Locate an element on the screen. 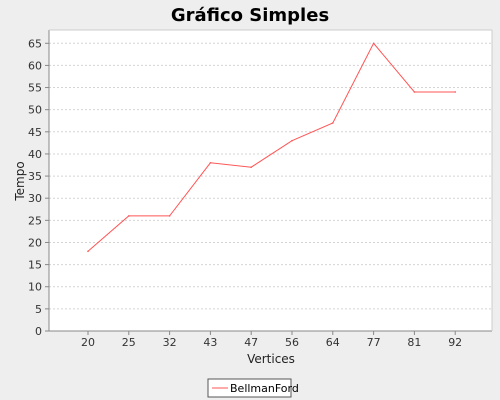 This screenshot has width=500, height=400. x-tick-label: 77 is located at coordinates (374, 342).